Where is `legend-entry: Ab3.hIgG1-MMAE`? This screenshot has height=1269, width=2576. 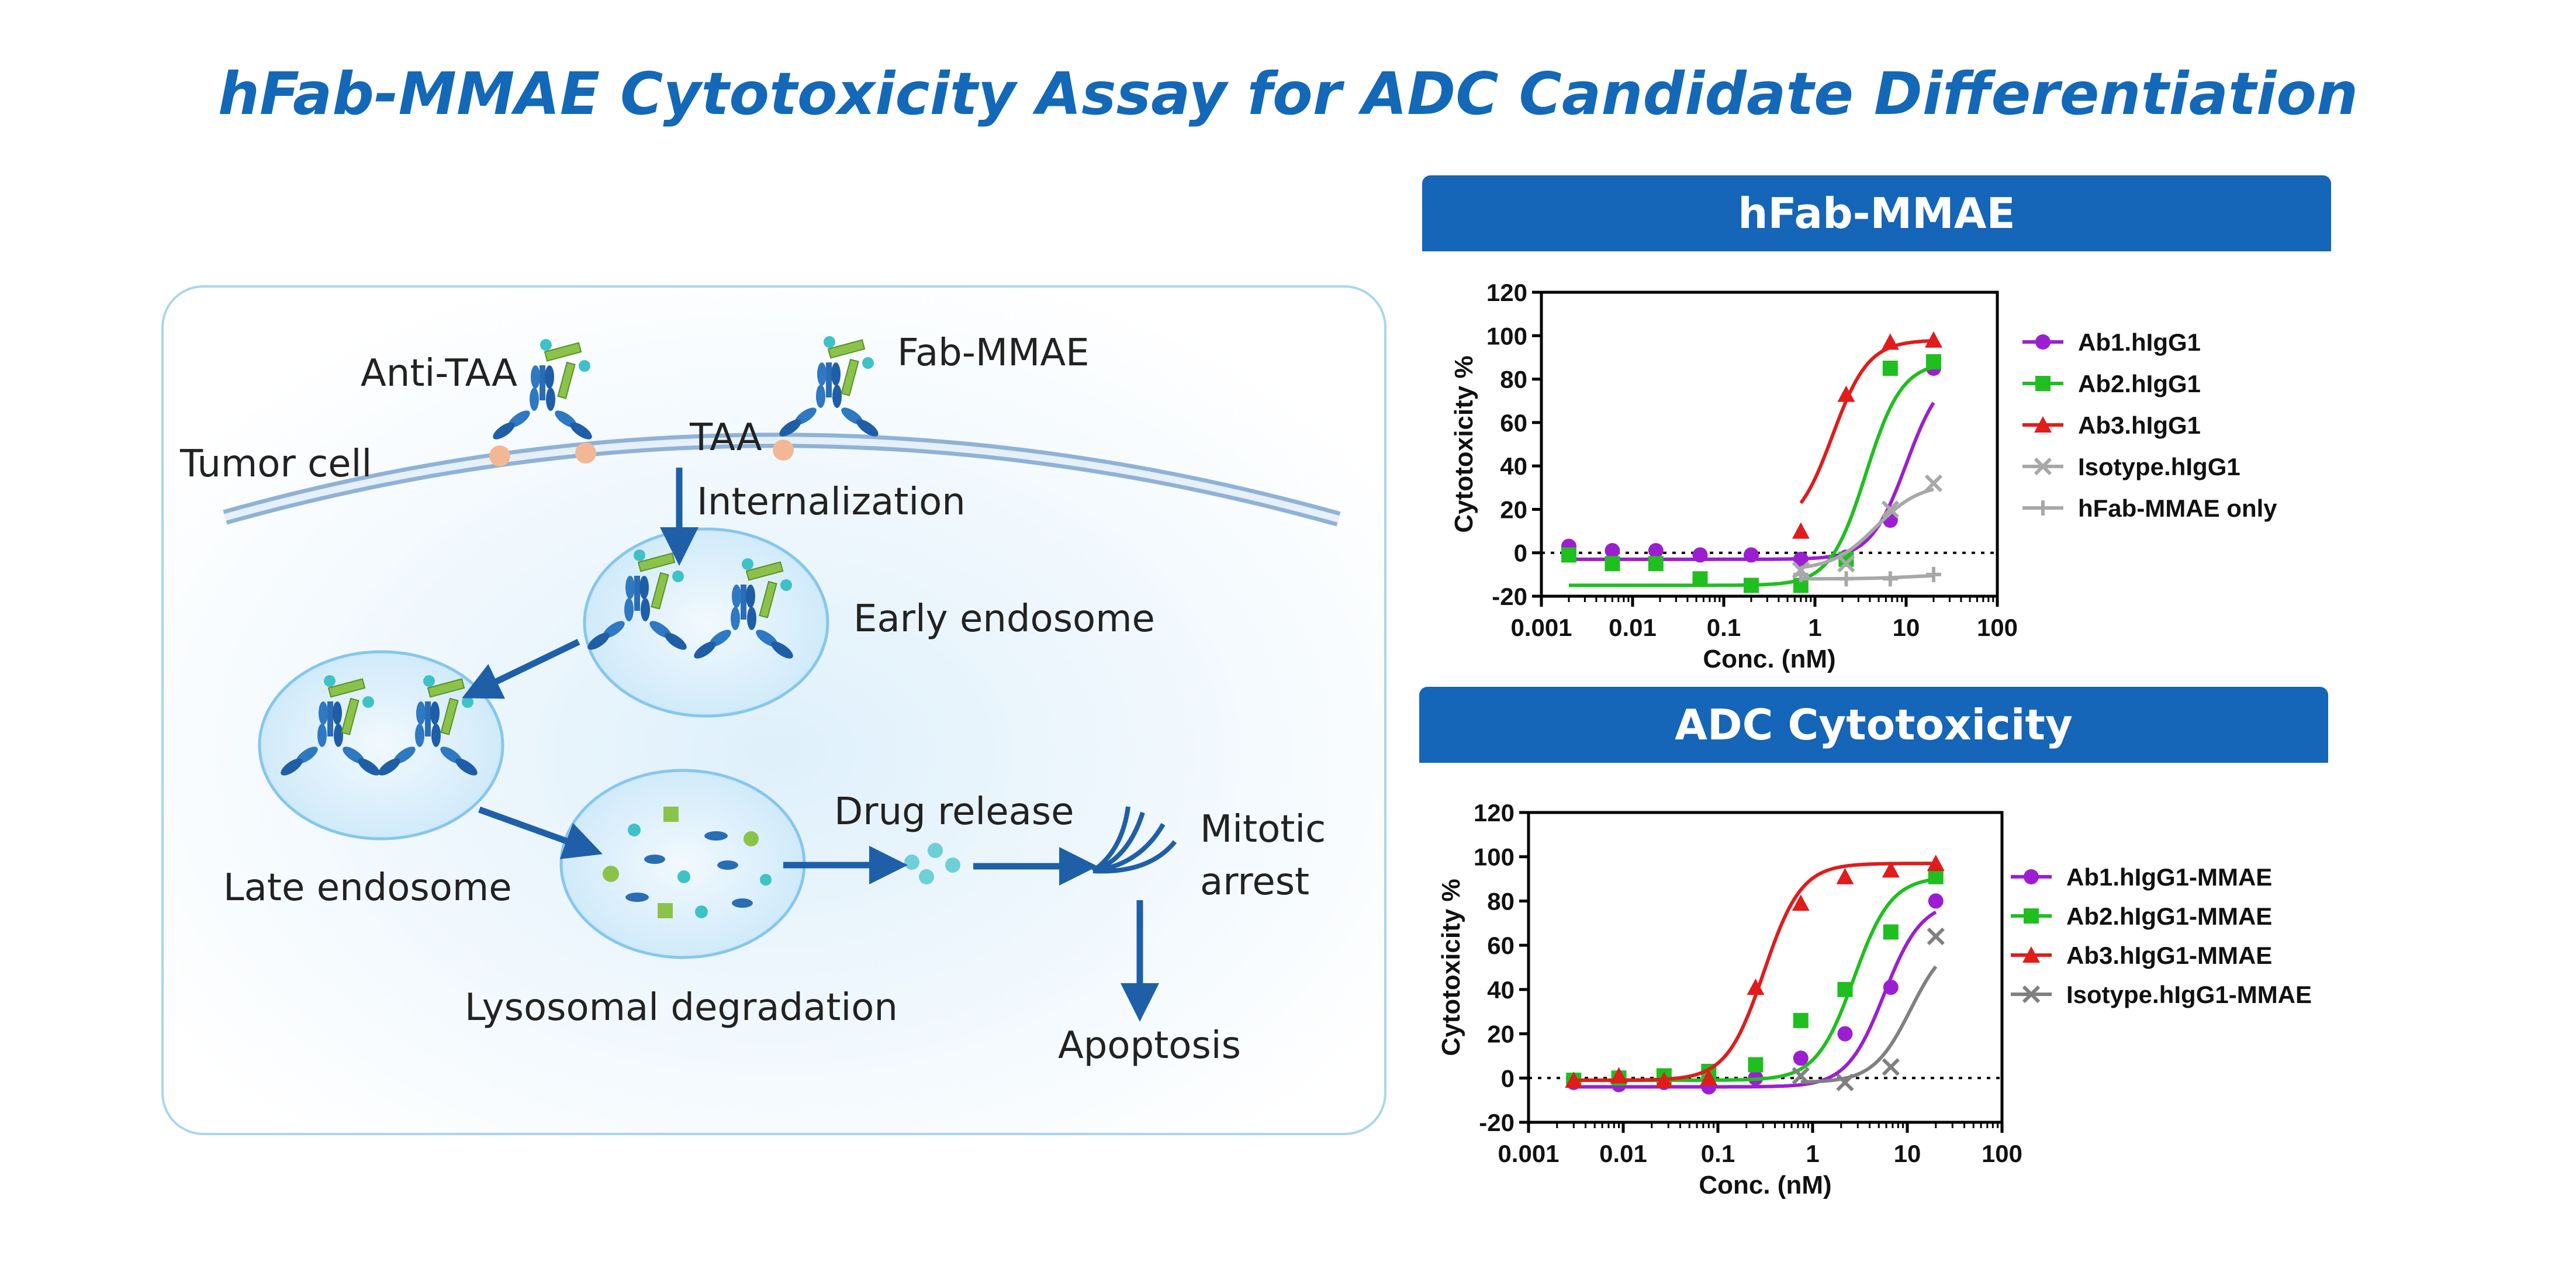
legend-entry: Ab3.hIgG1-MMAE is located at coordinates (2141, 955).